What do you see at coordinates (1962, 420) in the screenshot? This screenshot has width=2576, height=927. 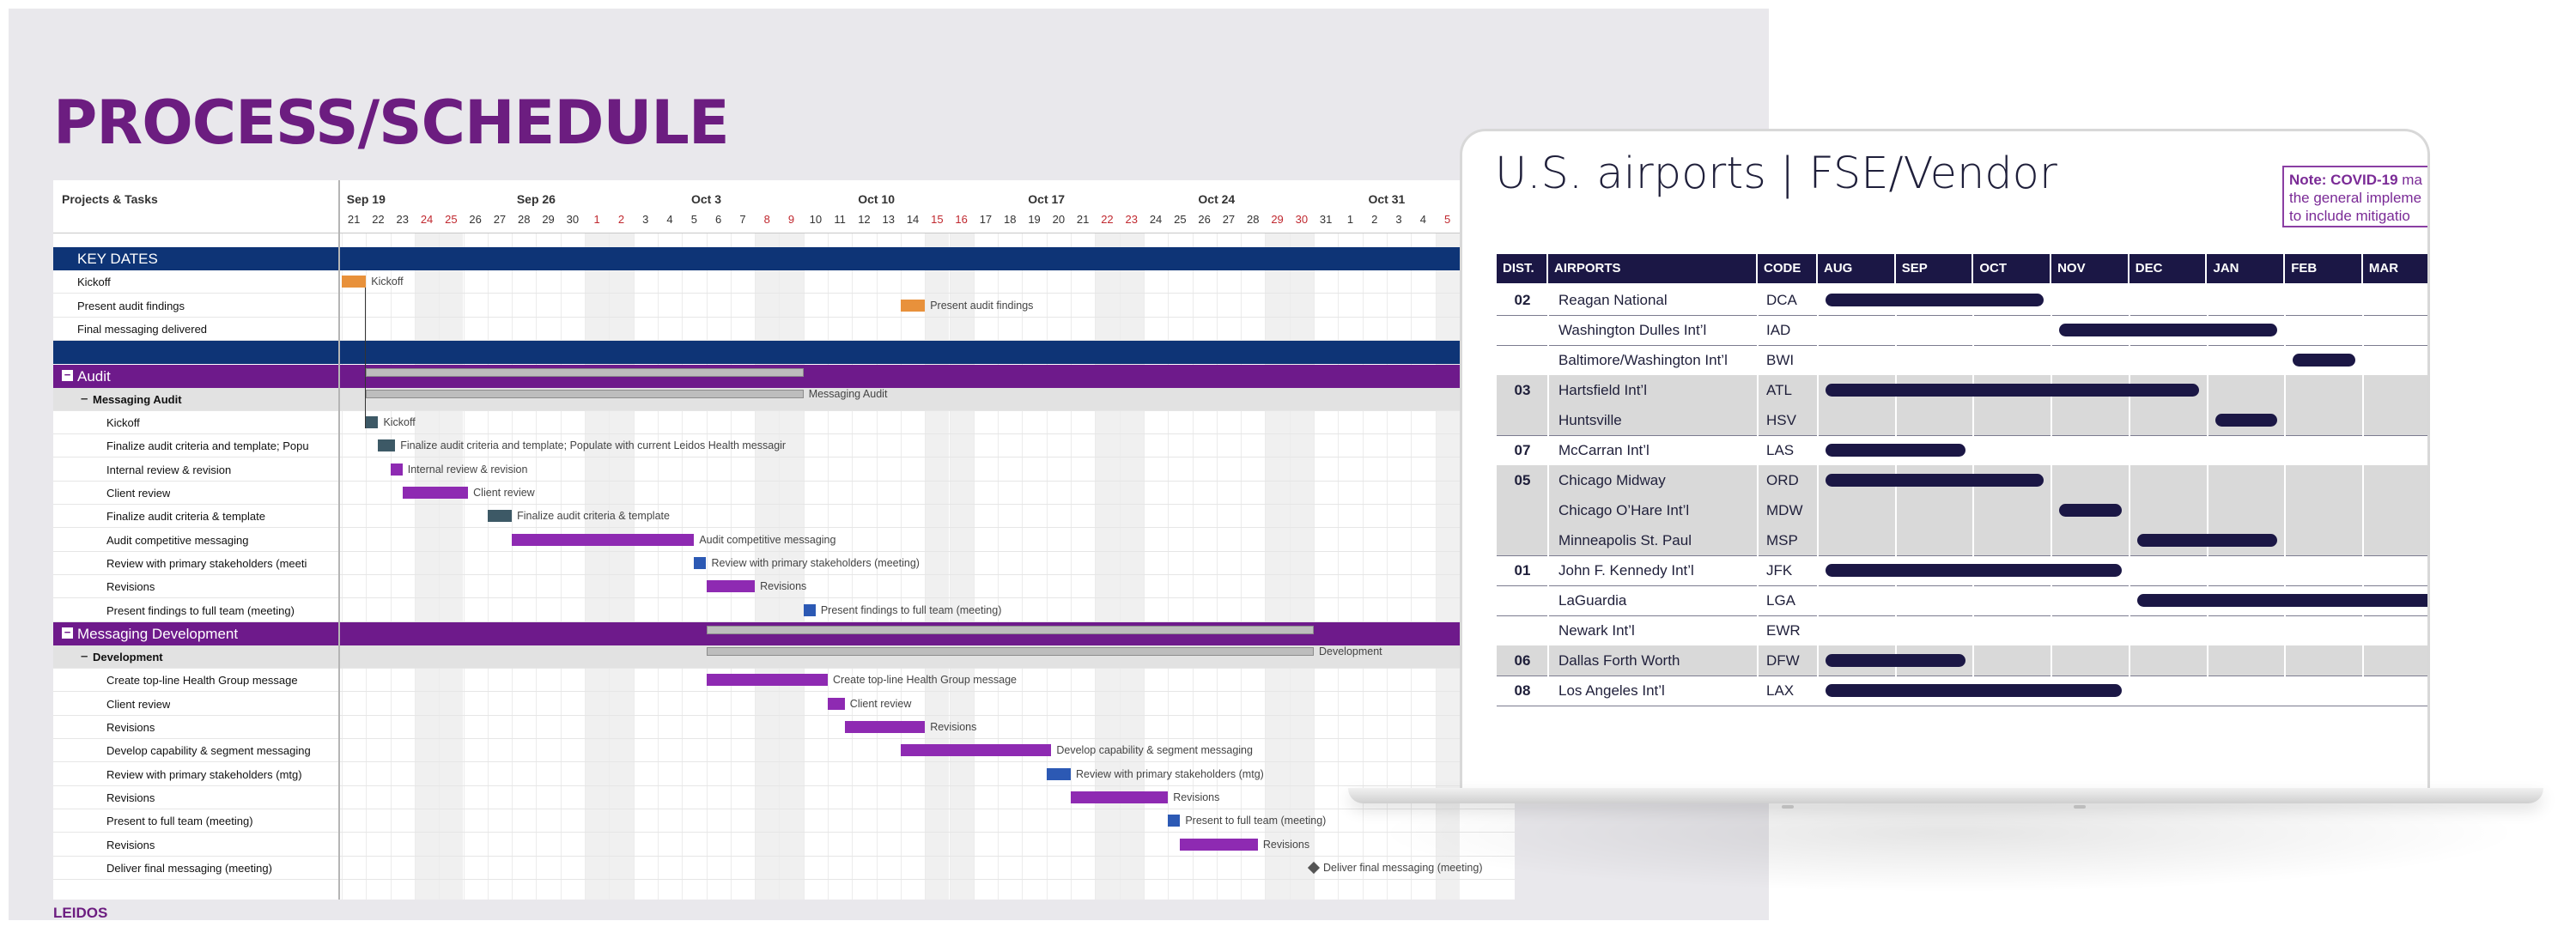 I see `airport-row-hsv: Huntsville HSV` at bounding box center [1962, 420].